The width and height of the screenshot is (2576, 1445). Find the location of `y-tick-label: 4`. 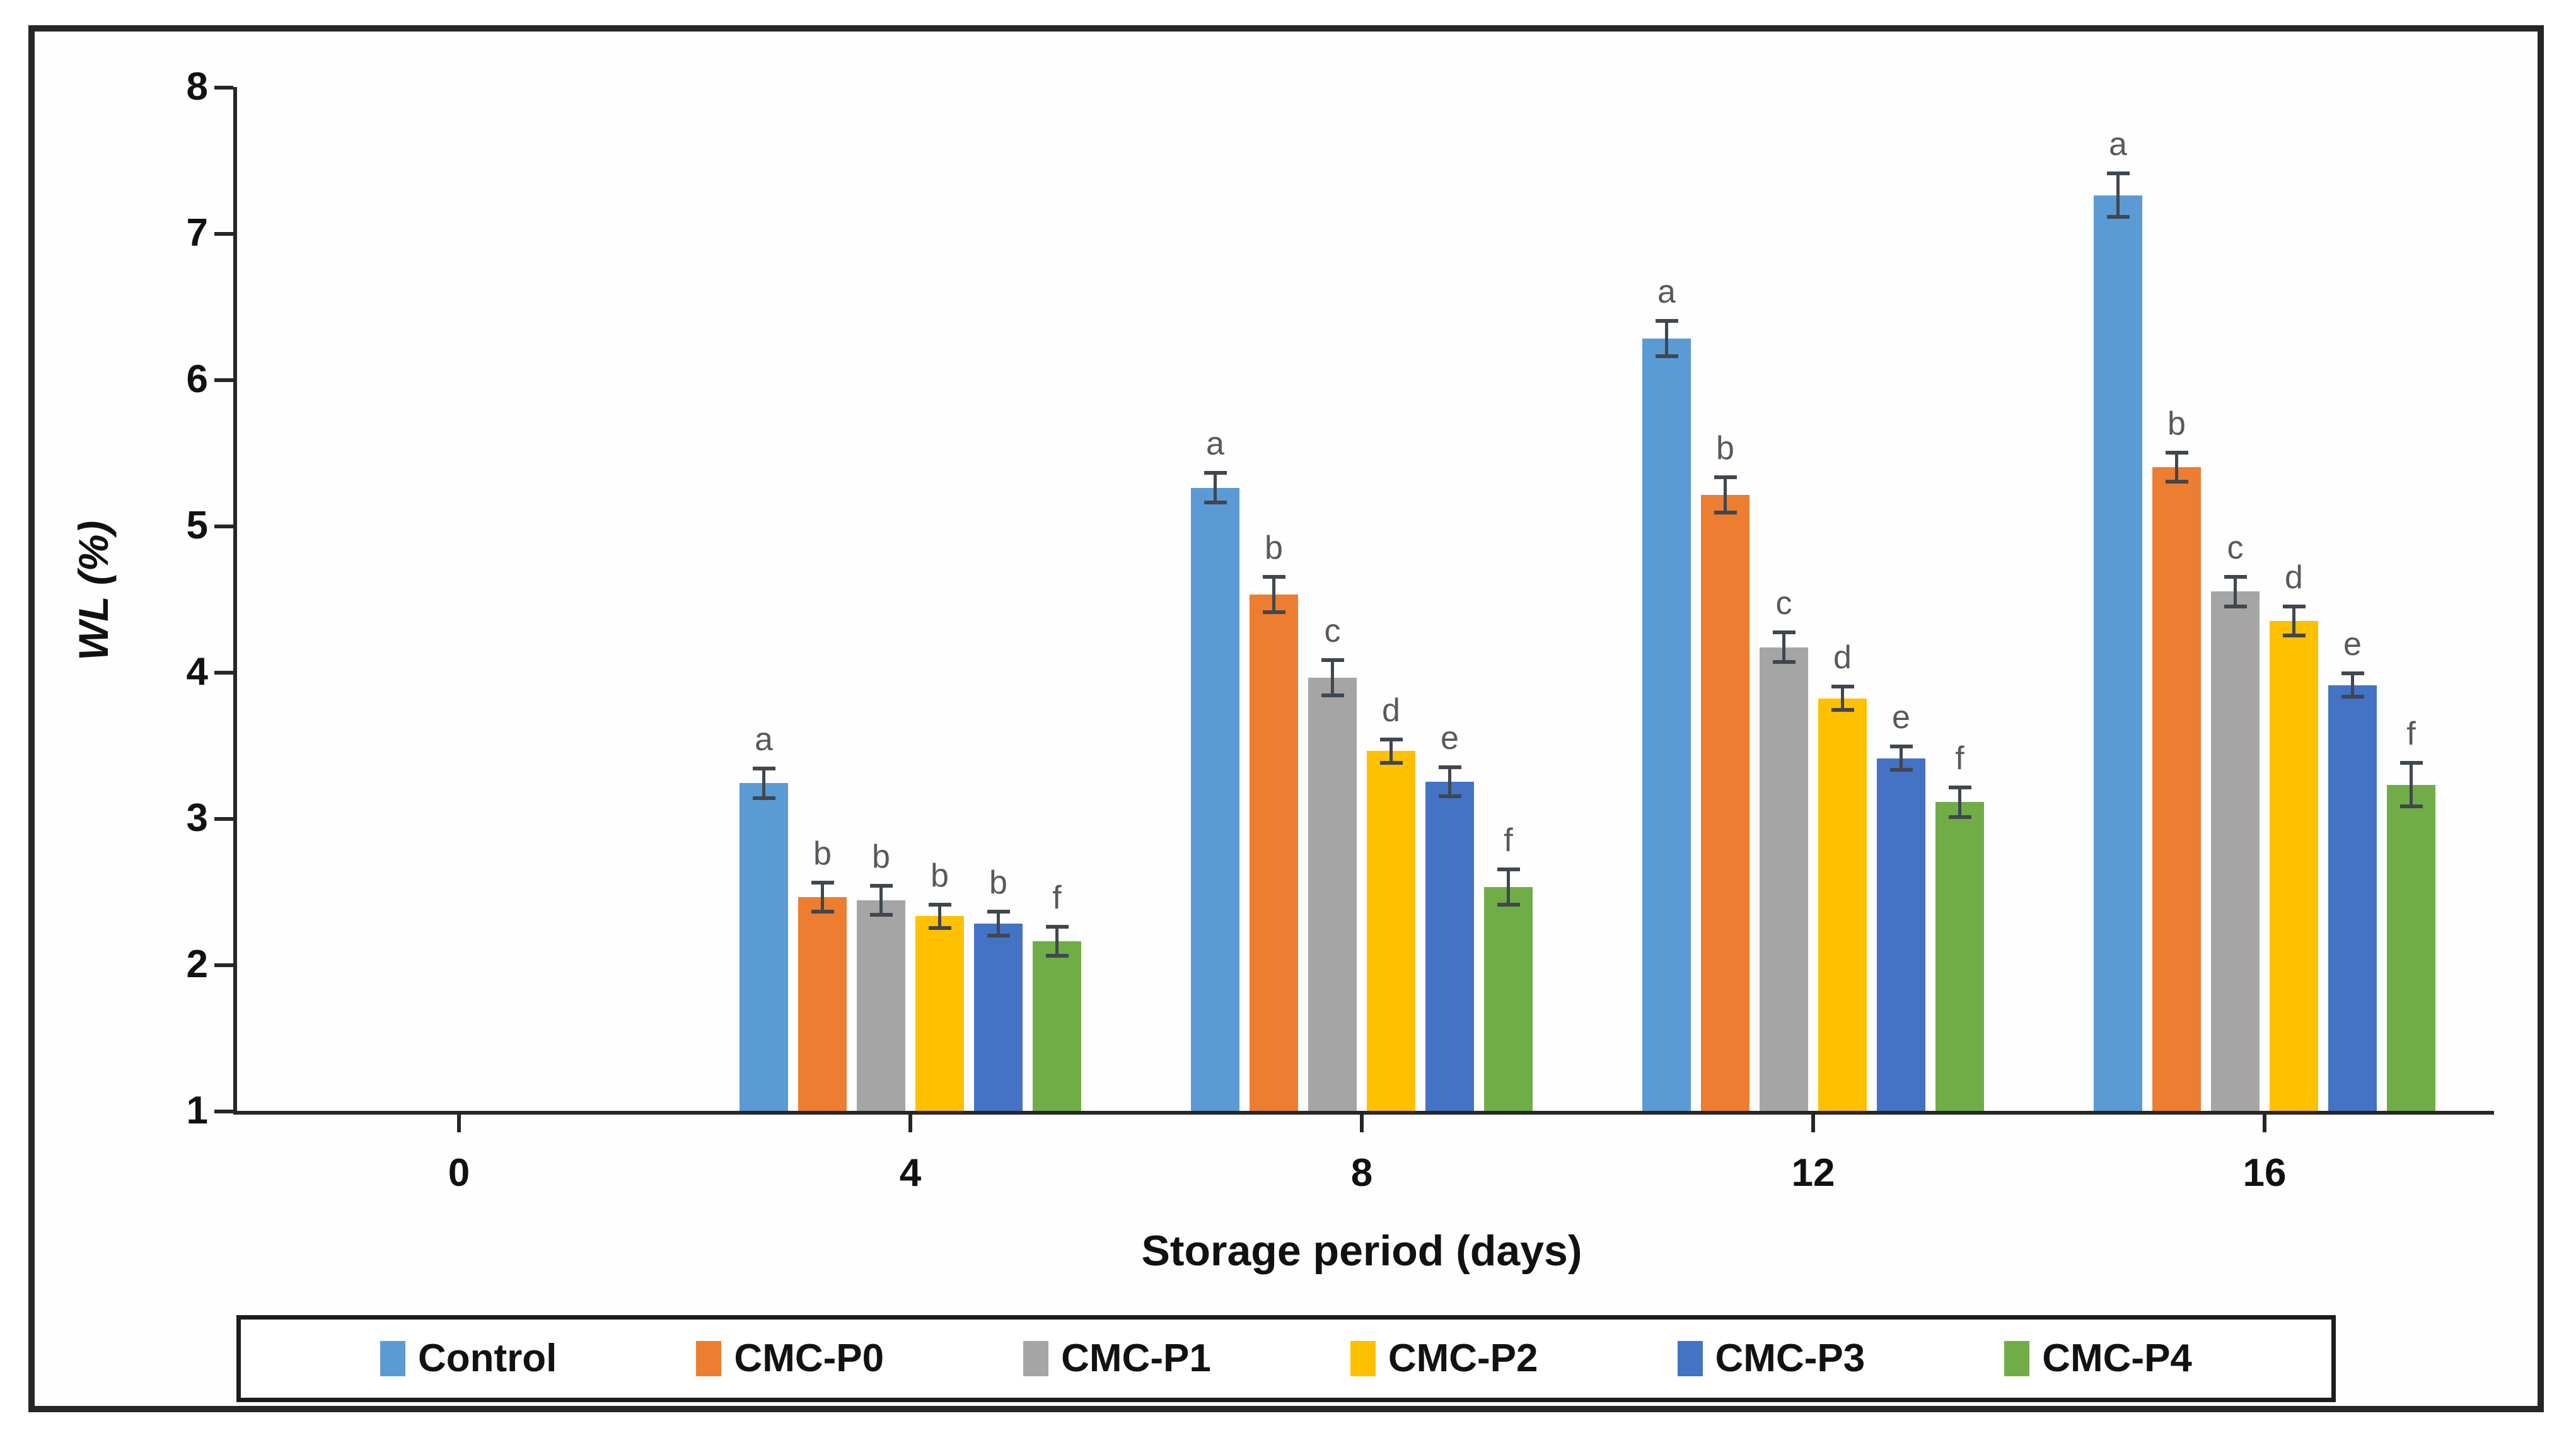

y-tick-label: 4 is located at coordinates (197, 672).